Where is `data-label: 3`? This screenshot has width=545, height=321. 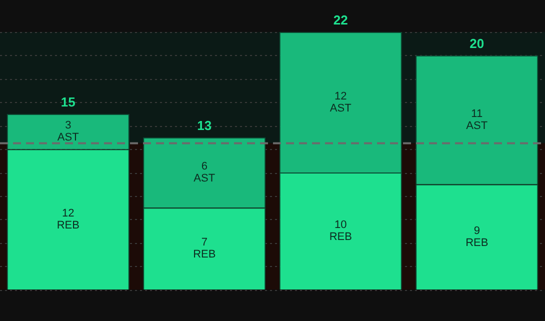 data-label: 3 is located at coordinates (68, 126).